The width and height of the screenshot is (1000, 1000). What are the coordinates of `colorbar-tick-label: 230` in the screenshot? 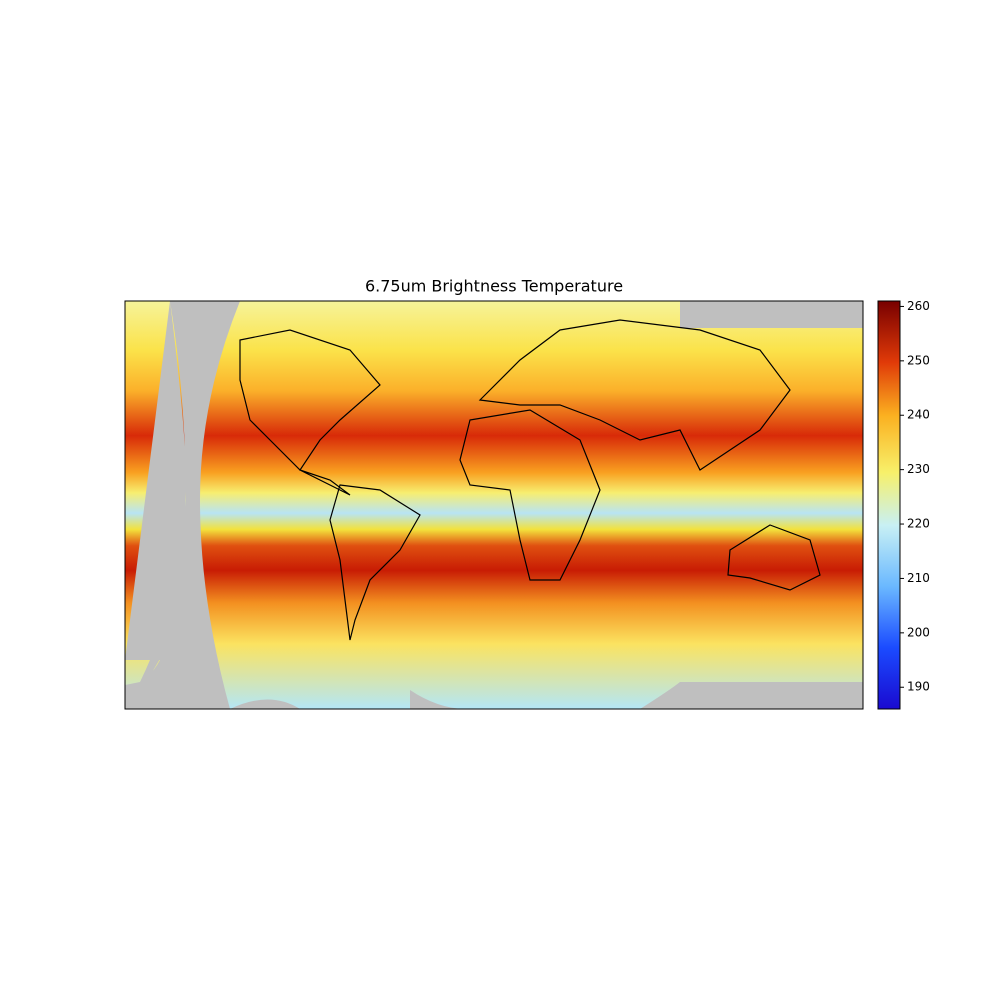 It's located at (918, 469).